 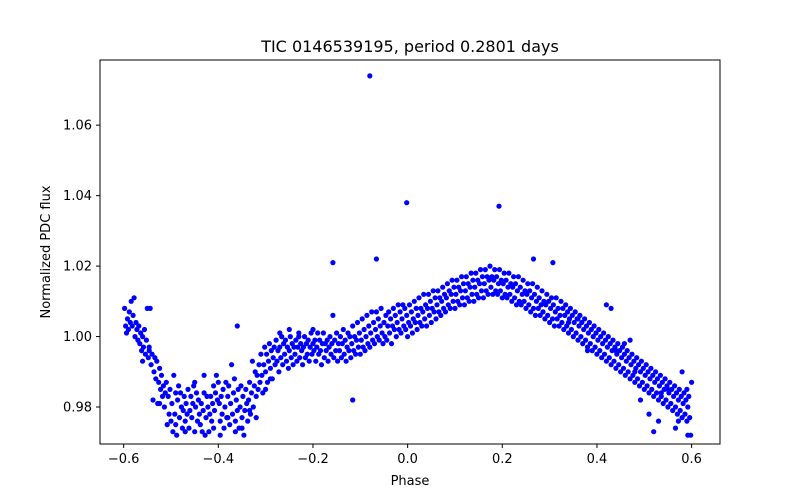 I want to click on x-tick-label: 0.6, so click(x=691, y=459).